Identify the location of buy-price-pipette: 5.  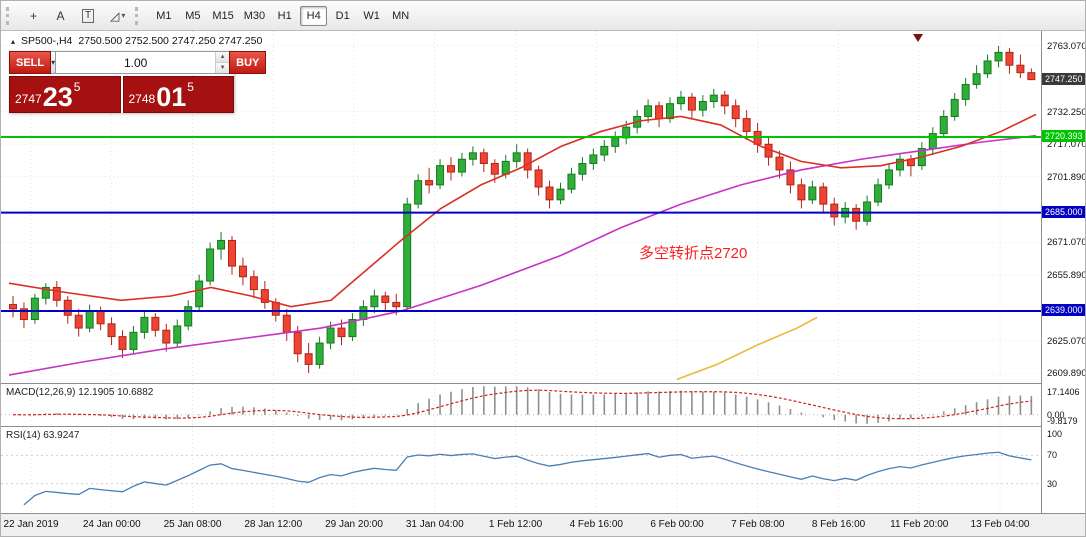
(190, 87).